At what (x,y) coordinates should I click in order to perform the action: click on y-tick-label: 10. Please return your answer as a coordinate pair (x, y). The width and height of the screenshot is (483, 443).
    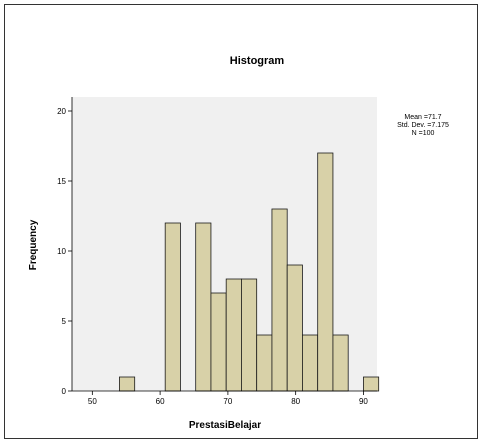
    Looking at the image, I should click on (61, 251).